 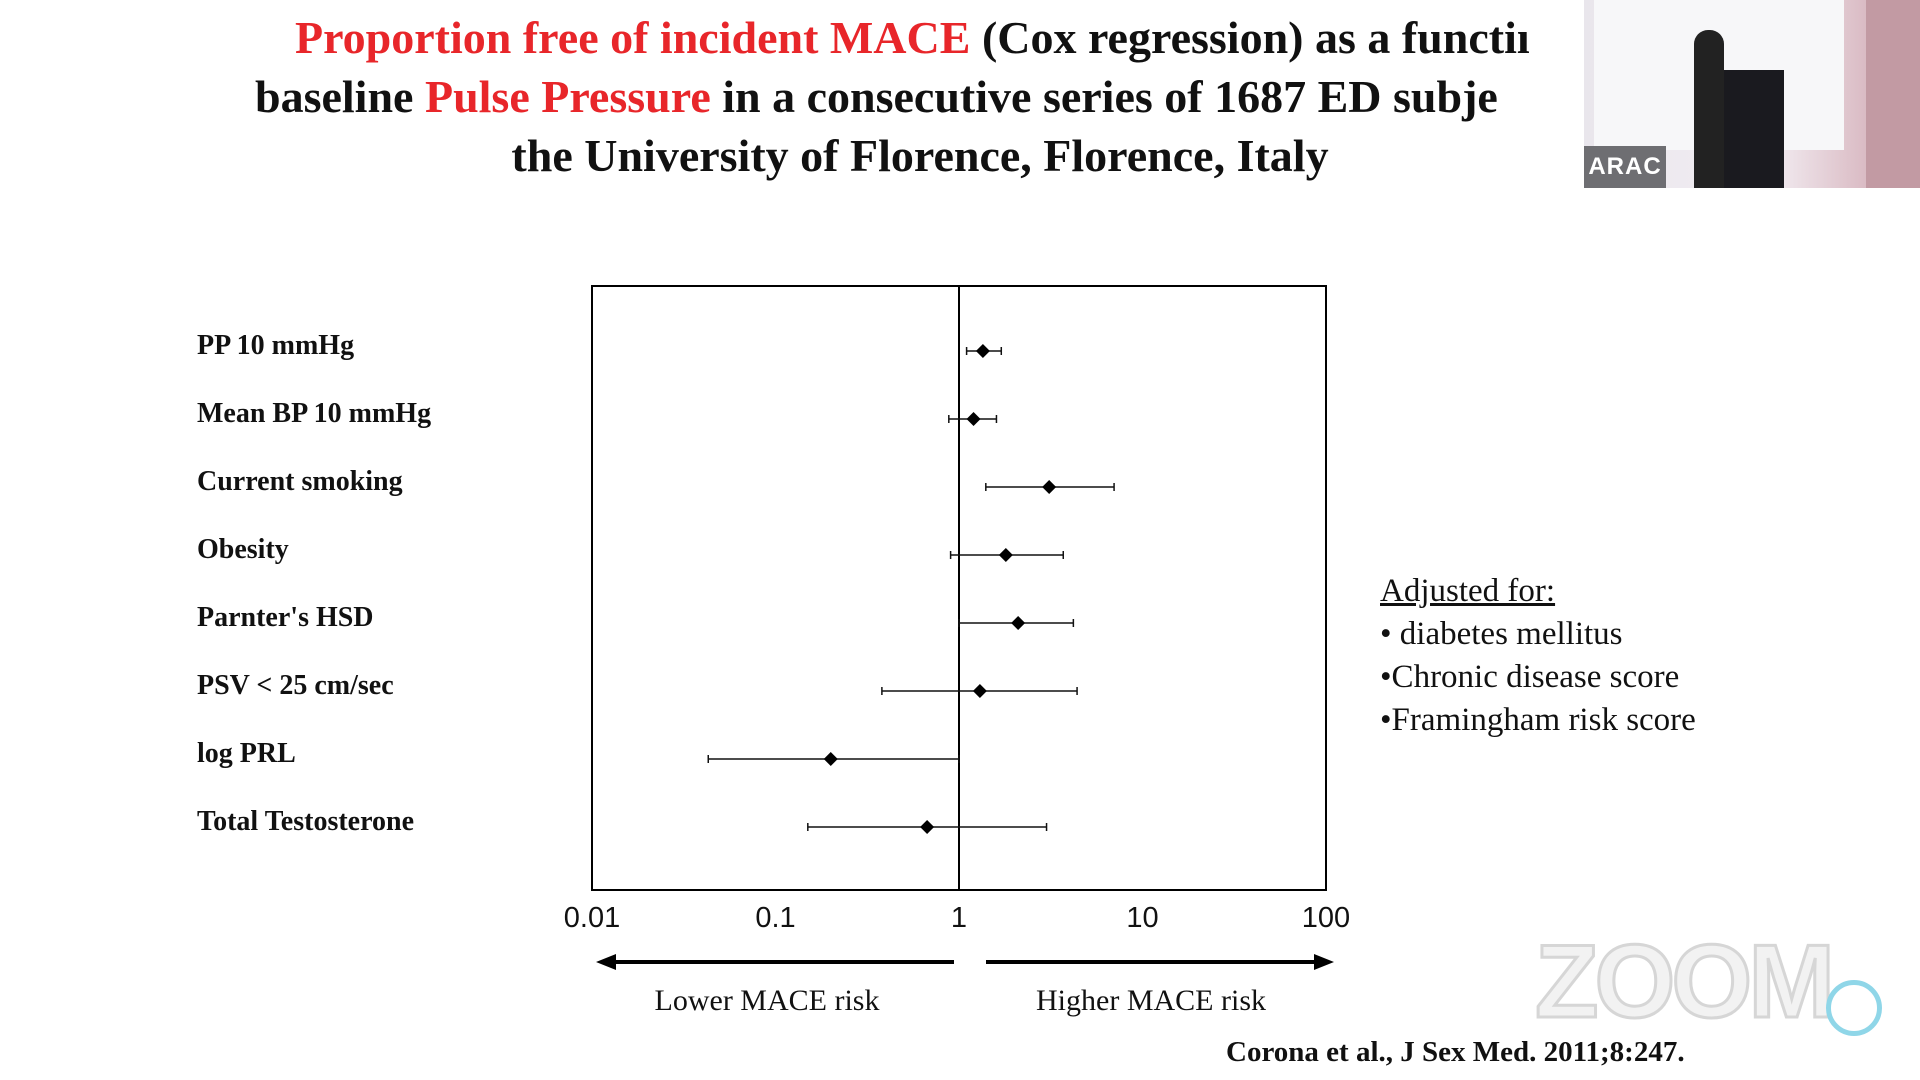 I want to click on arrow-left-head, so click(x=606, y=962).